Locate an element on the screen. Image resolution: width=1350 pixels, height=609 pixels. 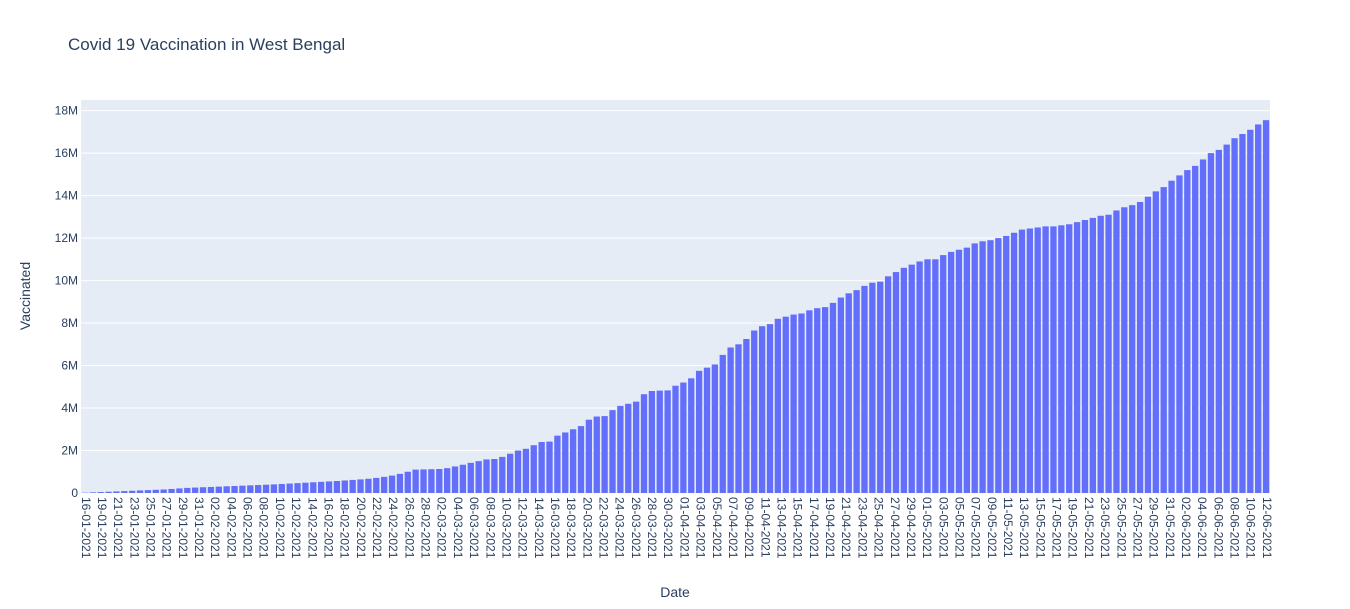
y-tick-label: 2M is located at coordinates (69, 451).